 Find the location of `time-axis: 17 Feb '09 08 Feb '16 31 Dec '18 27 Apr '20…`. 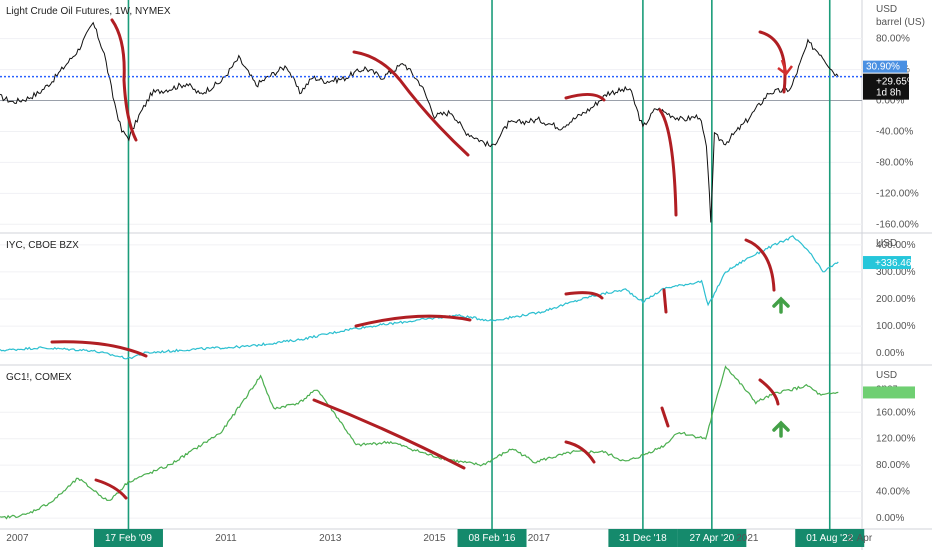

time-axis: 17 Feb '09 08 Feb '16 31 Dec '18 27 Apr '20… is located at coordinates (439, 538).